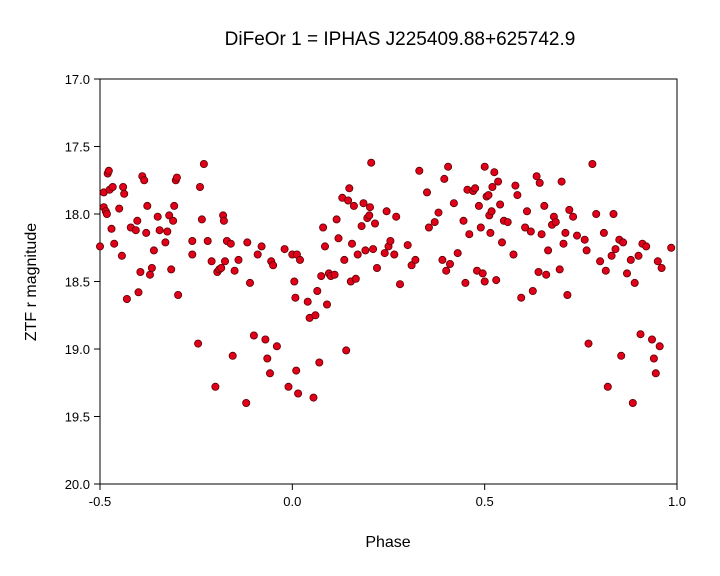 Image resolution: width=720 pixels, height=576 pixels. Describe the element at coordinates (77, 282) in the screenshot. I see `y-tick-label: 18.5` at that location.